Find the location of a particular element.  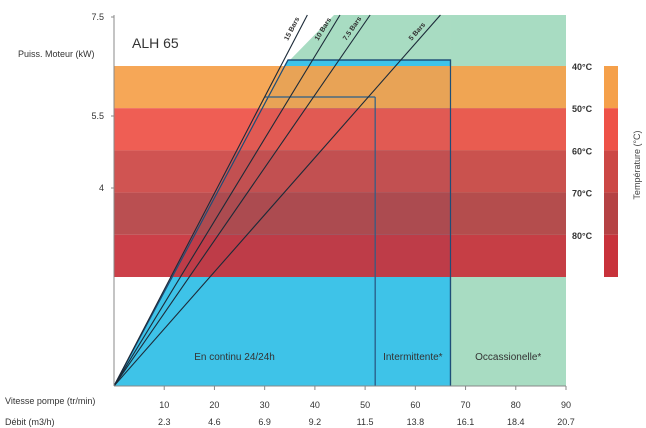

x-tick-label-speed: 90 is located at coordinates (566, 405).